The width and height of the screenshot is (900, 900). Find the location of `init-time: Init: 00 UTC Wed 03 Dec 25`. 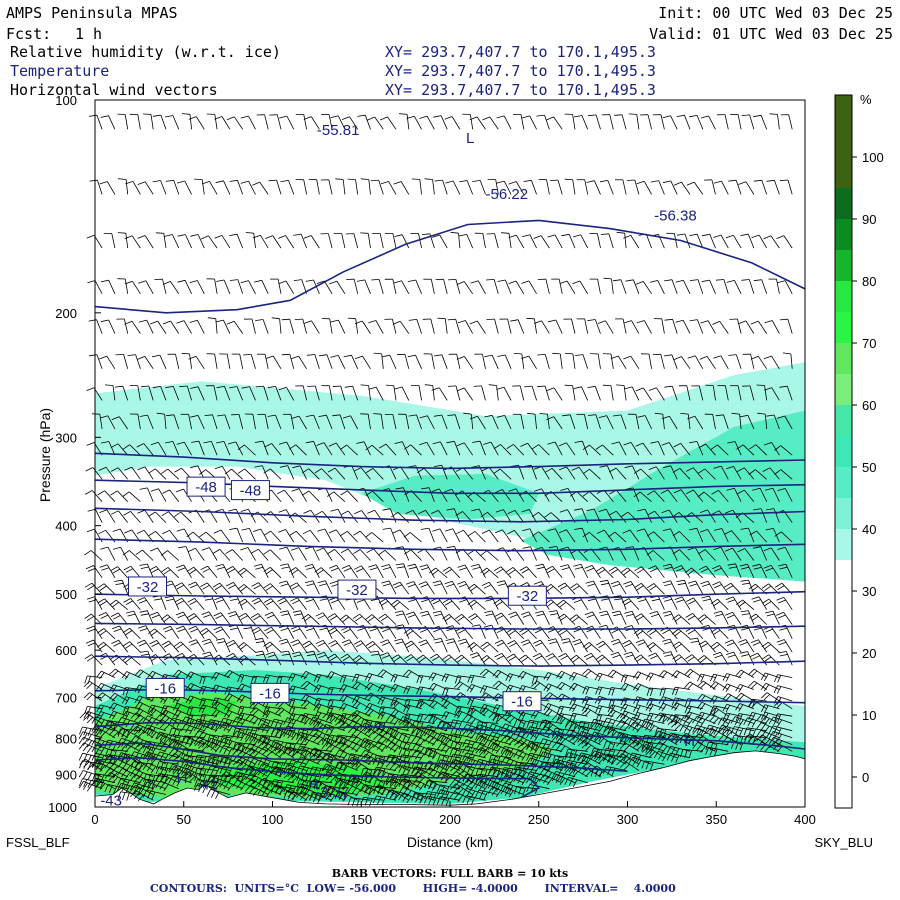

init-time: Init: 00 UTC Wed 03 Dec 25 is located at coordinates (775, 13).